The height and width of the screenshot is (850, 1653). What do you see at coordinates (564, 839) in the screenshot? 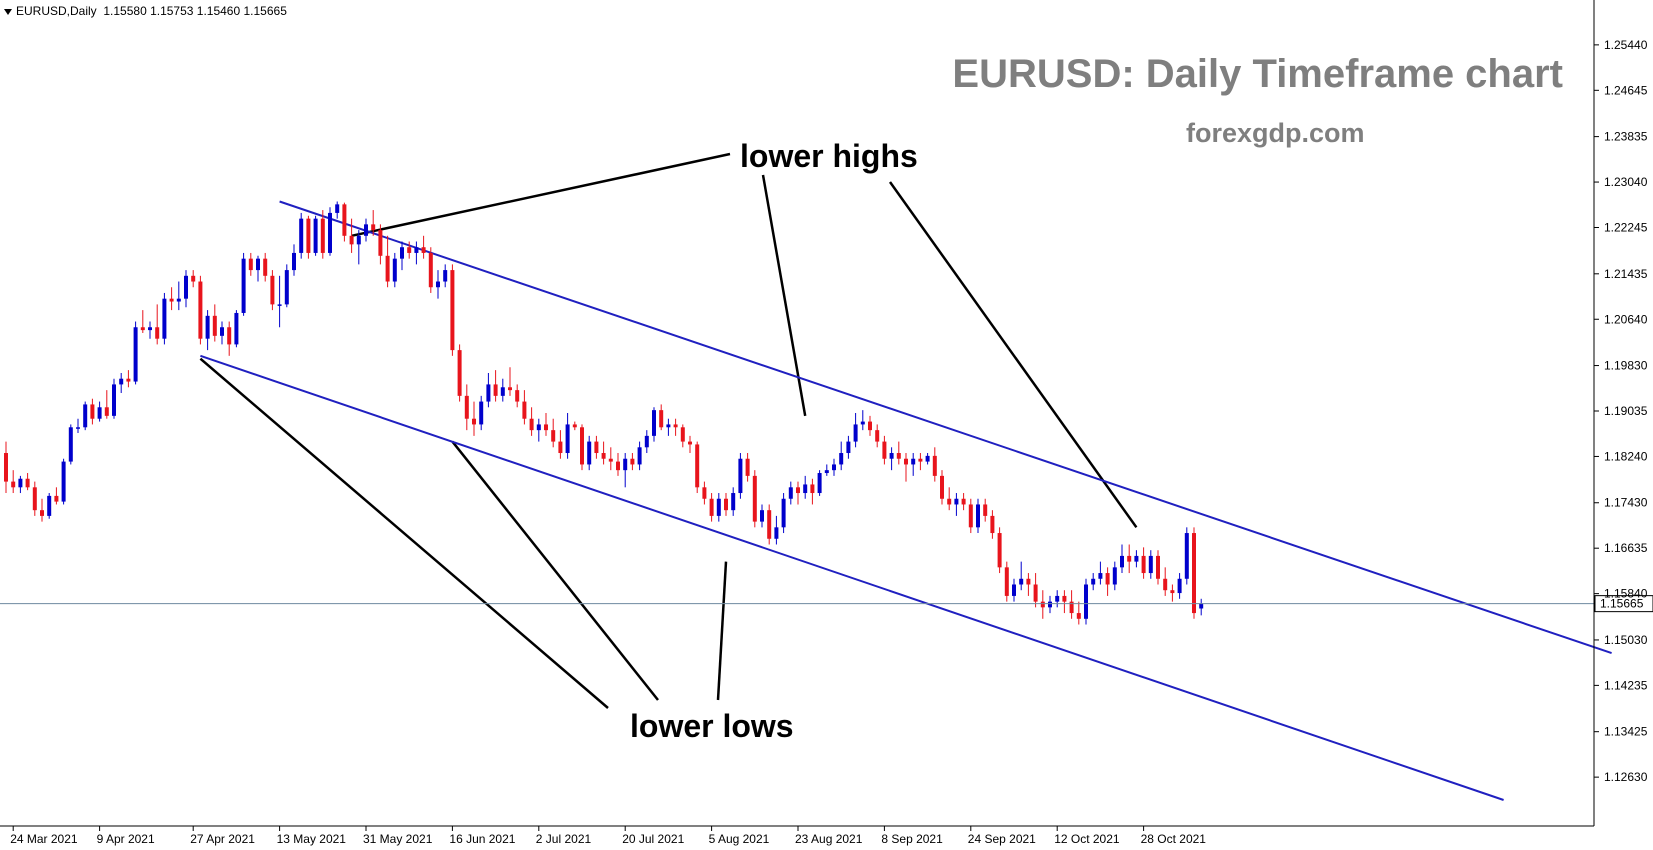
I see `time-tick-label: 2 Jul 2021` at bounding box center [564, 839].